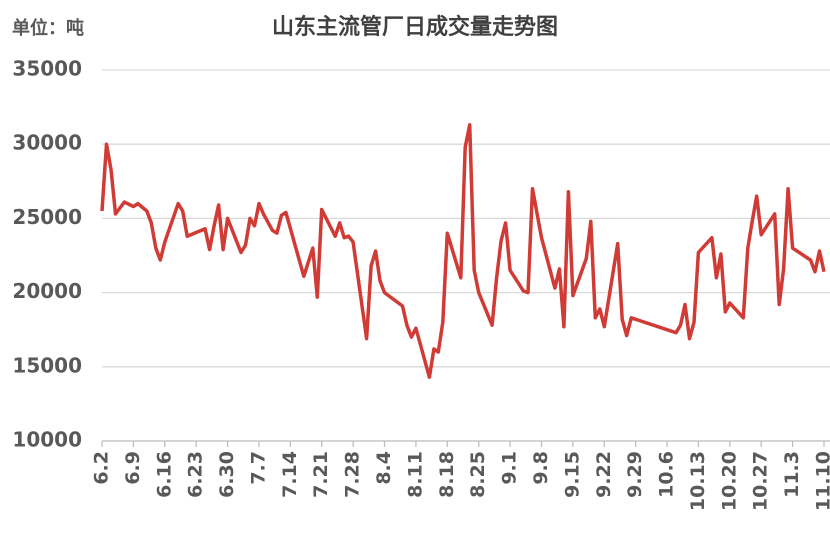 The height and width of the screenshot is (548, 830). I want to click on x-tick-label: 9.8, so click(541, 468).